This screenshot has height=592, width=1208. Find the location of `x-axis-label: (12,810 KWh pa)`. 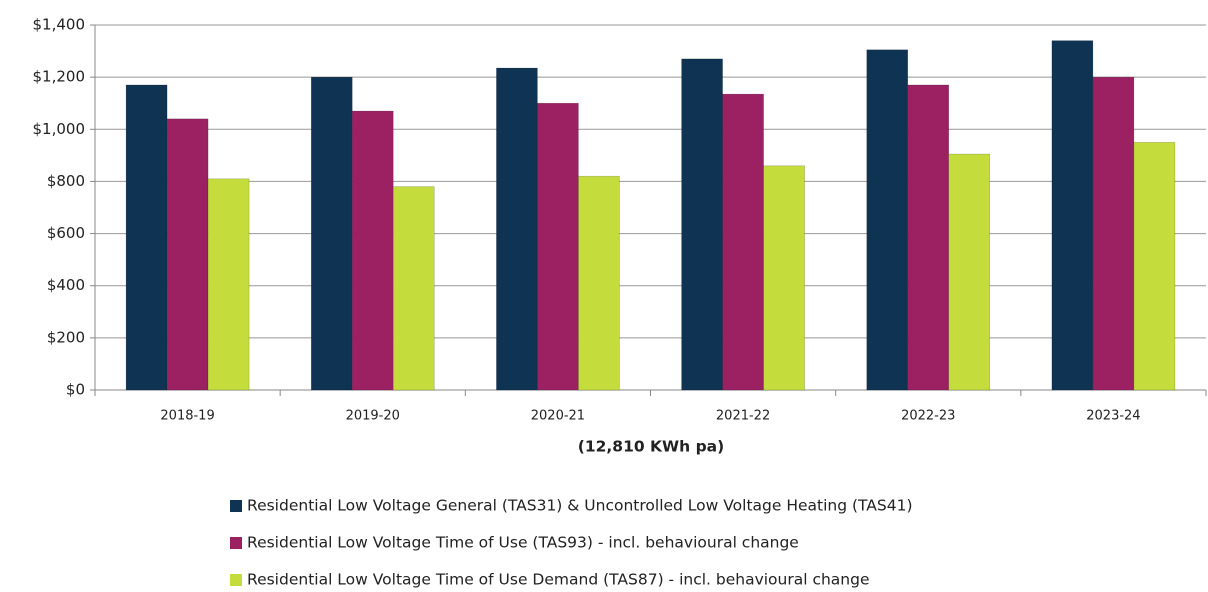

x-axis-label: (12,810 KWh pa) is located at coordinates (651, 447).